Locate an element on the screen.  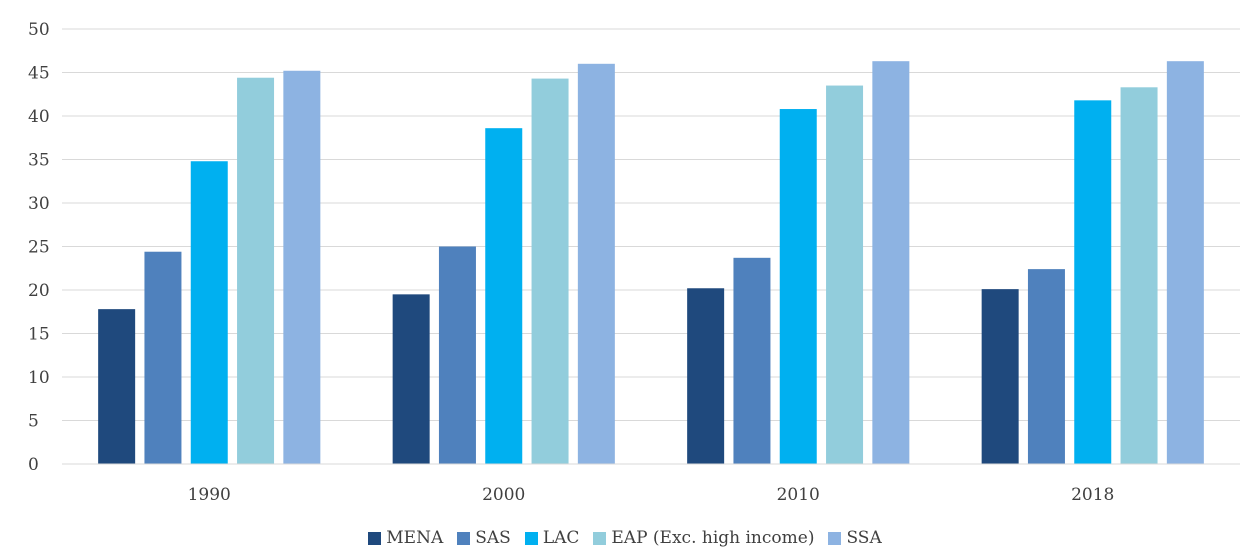
bar-eap-exc-high-income-2018 is located at coordinates (1139, 275).